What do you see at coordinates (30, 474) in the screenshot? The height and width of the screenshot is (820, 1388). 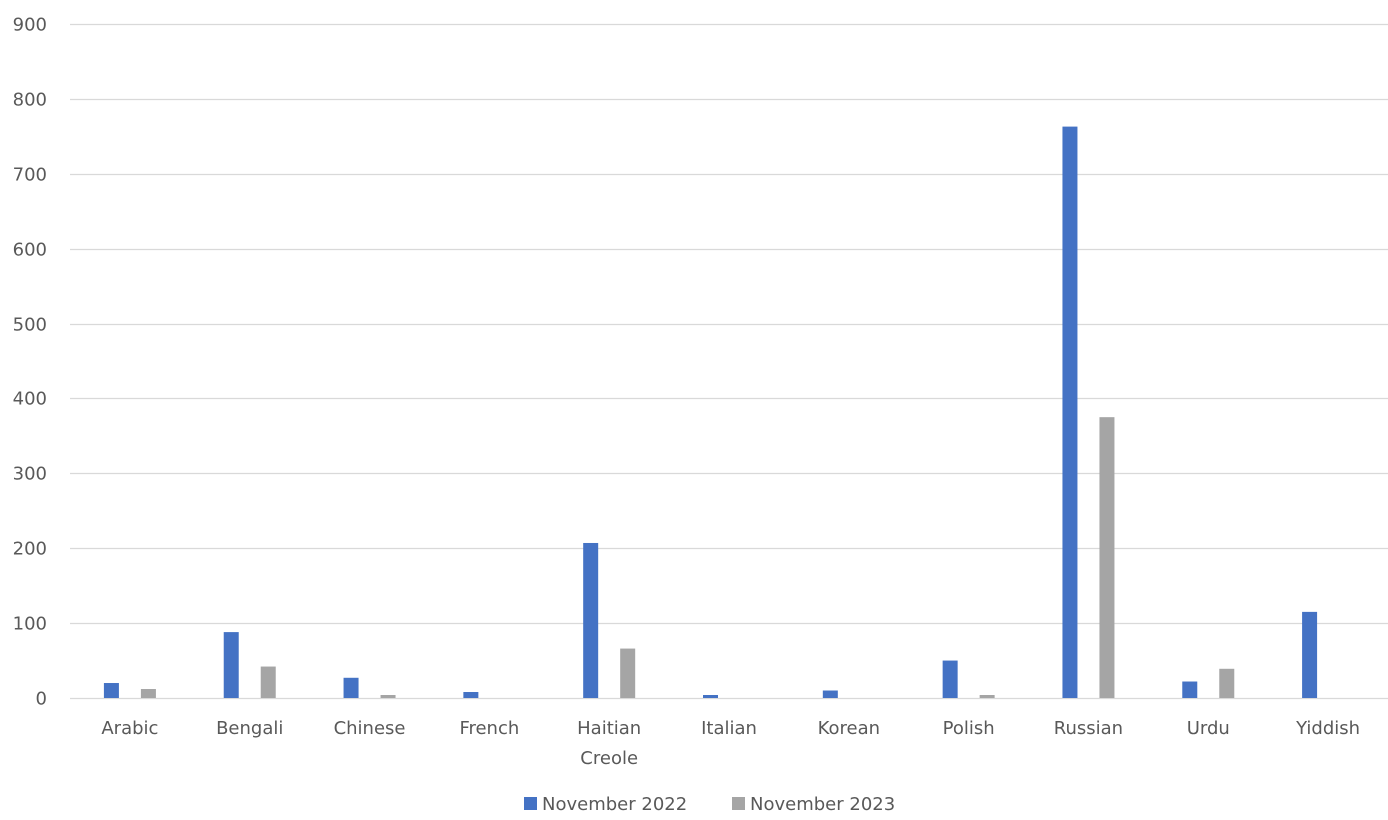 I see `y-tick-label: 300` at bounding box center [30, 474].